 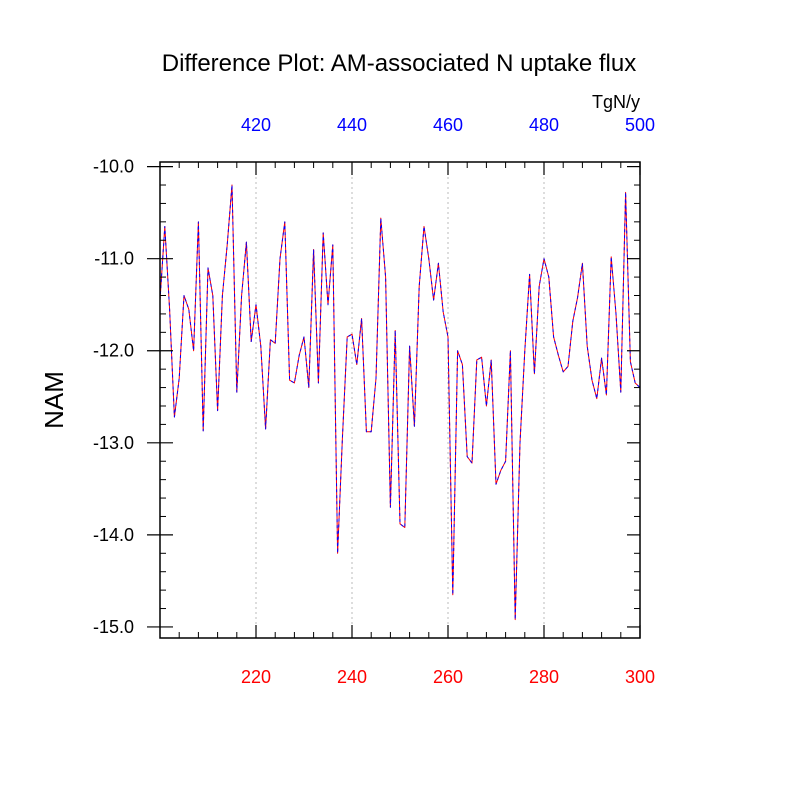 What do you see at coordinates (544, 677) in the screenshot?
I see `x-tick-label: 280` at bounding box center [544, 677].